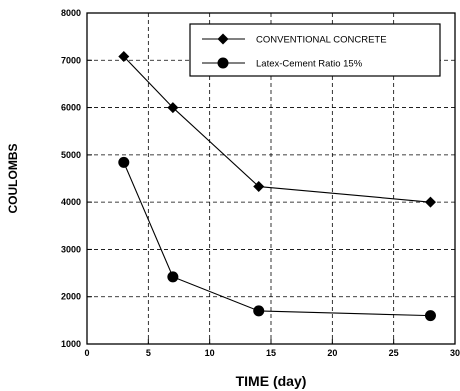 This screenshot has width=460, height=391. I want to click on x-tick-label: 30, so click(455, 353).